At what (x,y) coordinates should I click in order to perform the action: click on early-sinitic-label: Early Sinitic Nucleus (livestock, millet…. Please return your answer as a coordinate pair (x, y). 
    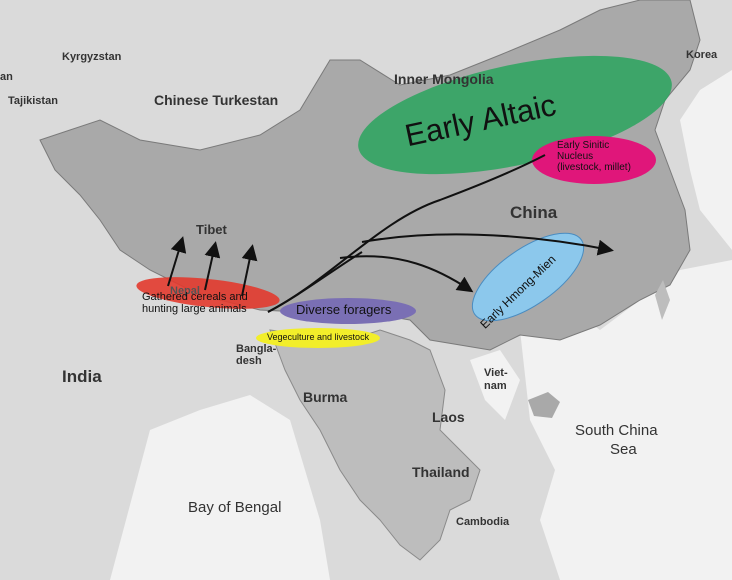
    Looking at the image, I should click on (594, 156).